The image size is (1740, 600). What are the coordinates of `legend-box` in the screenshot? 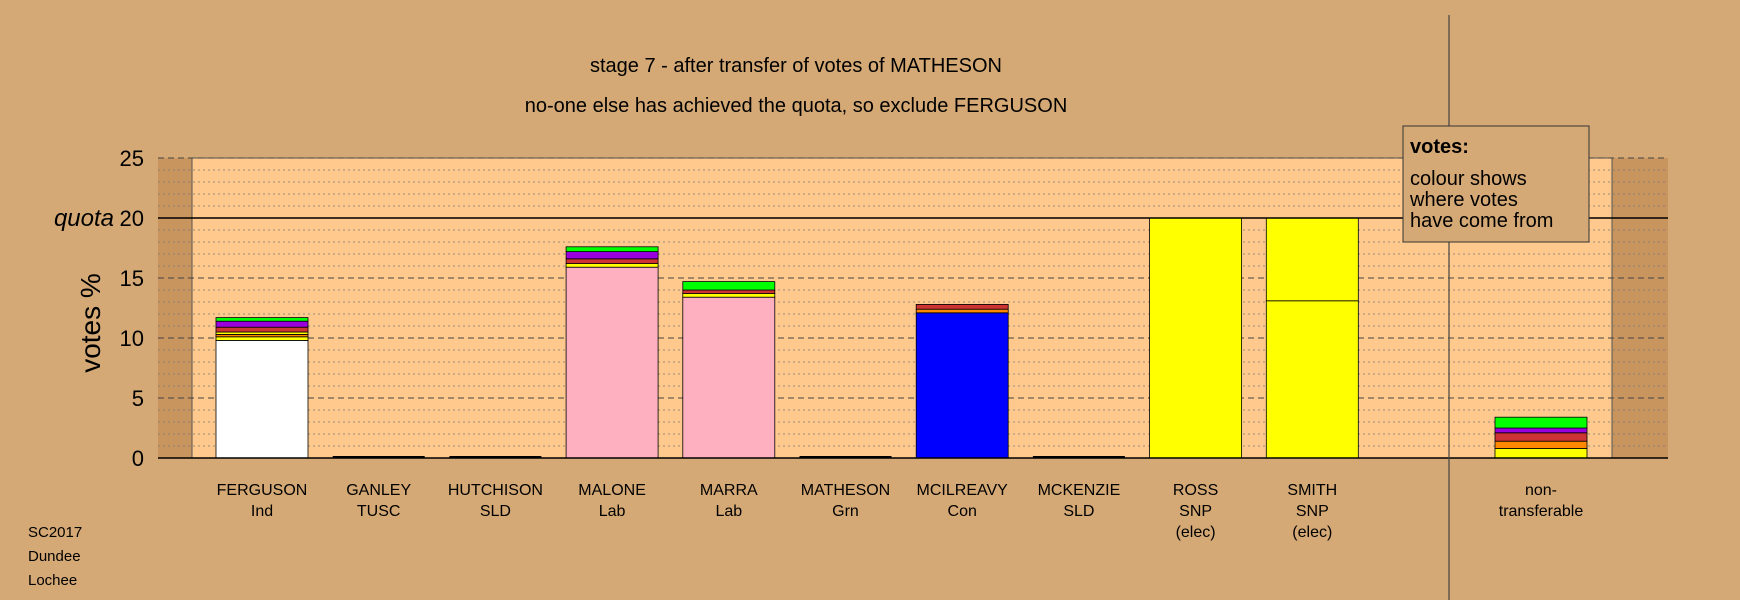 It's located at (1496, 184).